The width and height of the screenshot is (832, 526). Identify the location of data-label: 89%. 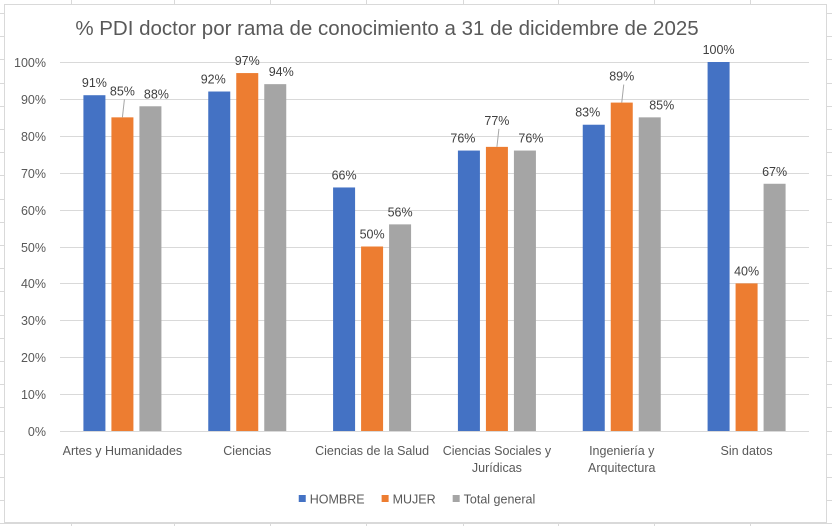
(621, 77).